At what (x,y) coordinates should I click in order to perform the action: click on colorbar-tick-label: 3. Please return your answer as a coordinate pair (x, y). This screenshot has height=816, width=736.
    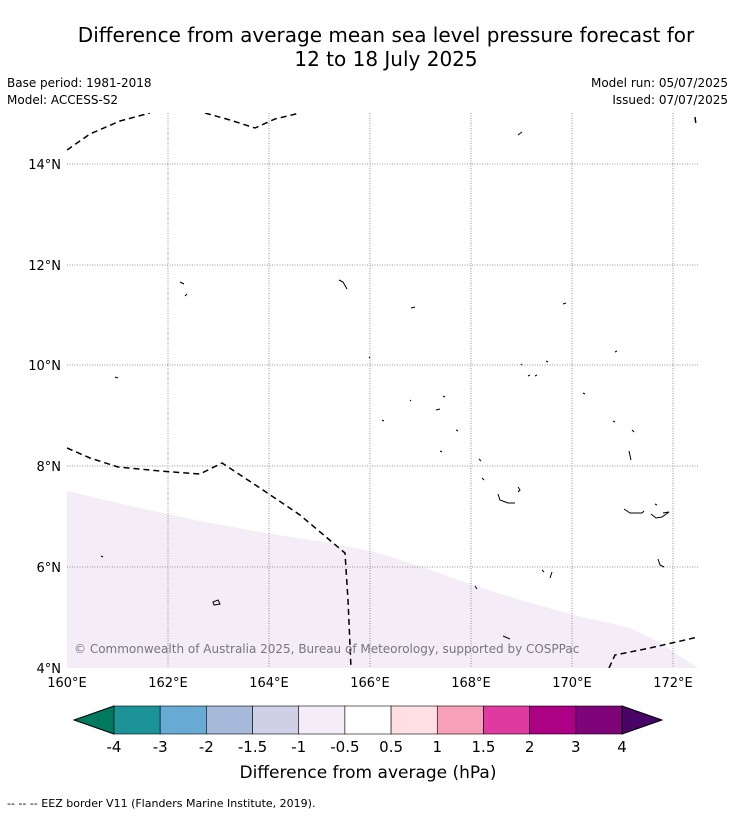
    Looking at the image, I should click on (576, 747).